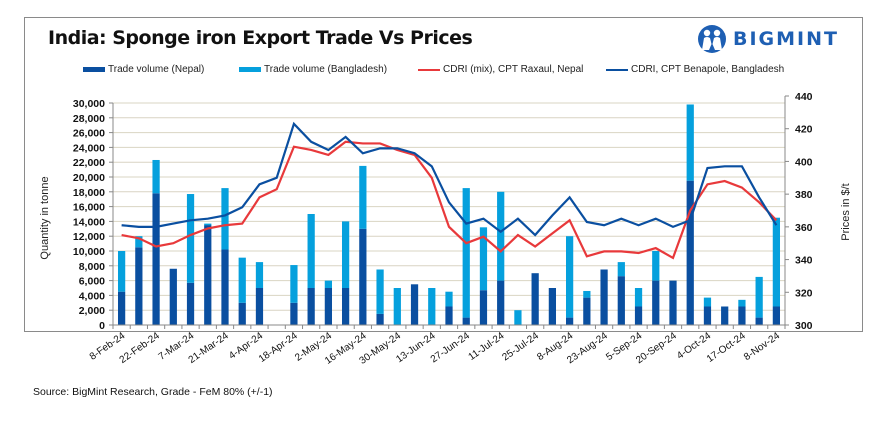 Image resolution: width=891 pixels, height=430 pixels. What do you see at coordinates (89, 148) in the screenshot?
I see `y-tick-label: 24,000` at bounding box center [89, 148].